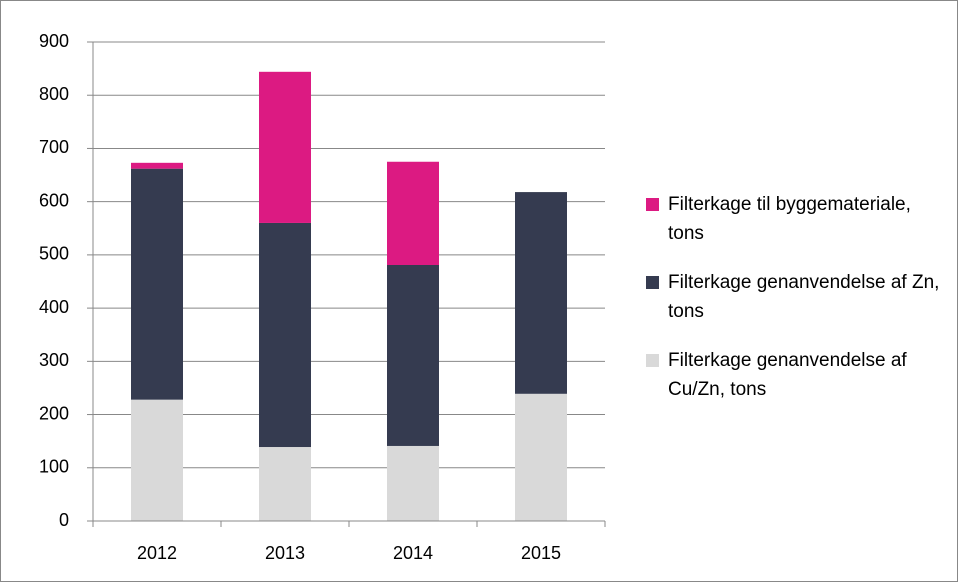 This screenshot has height=582, width=958. I want to click on y-tick-label: 600, so click(54, 200).